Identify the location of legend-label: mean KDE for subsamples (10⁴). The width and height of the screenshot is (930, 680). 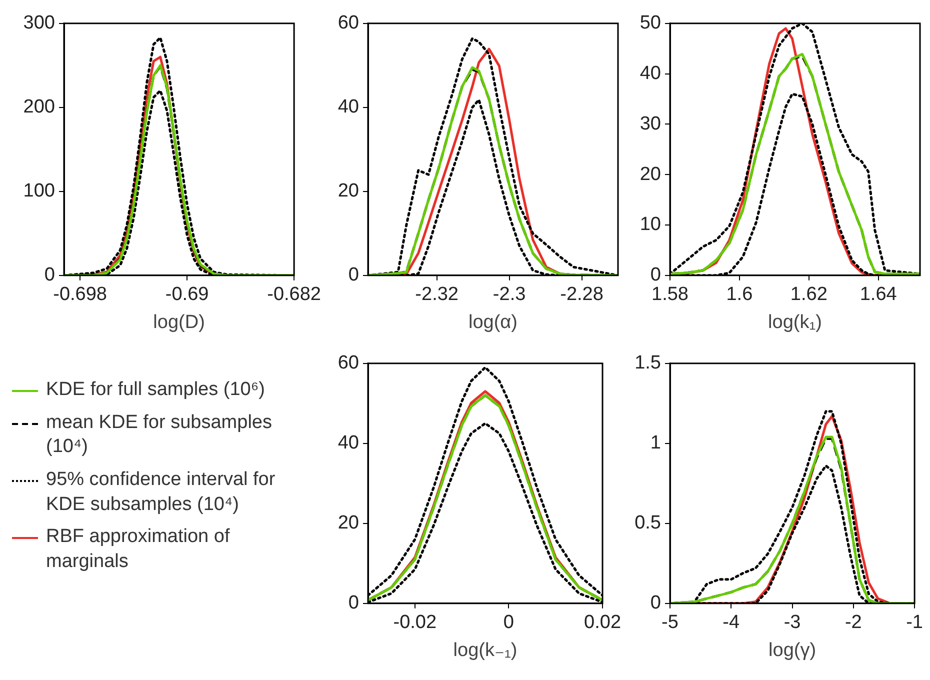
(159, 435).